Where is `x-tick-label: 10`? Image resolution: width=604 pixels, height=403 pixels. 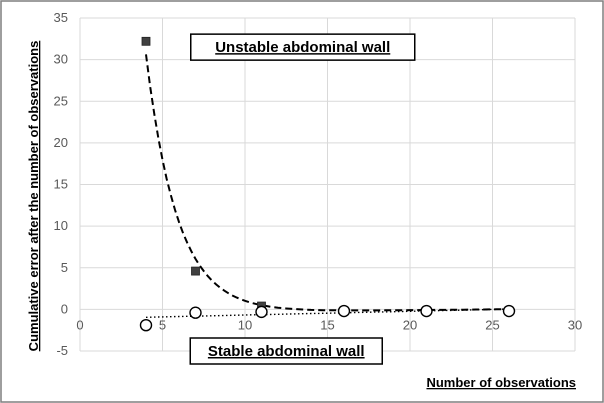 x-tick-label: 10 is located at coordinates (245, 324).